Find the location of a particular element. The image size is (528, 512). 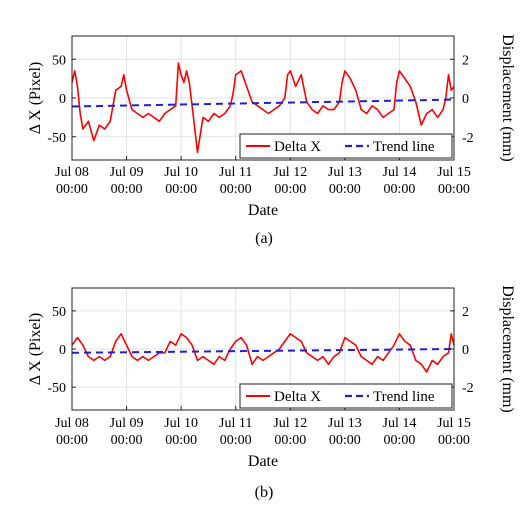

panel-caption: (a) is located at coordinates (264, 238).